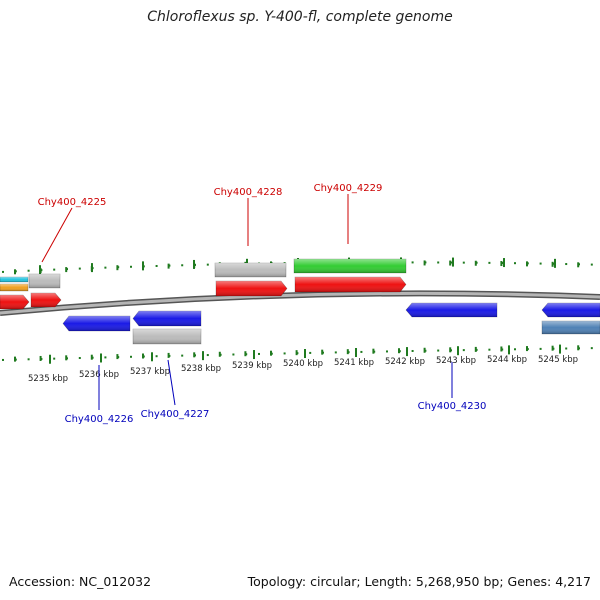 The width and height of the screenshot is (600, 600). Describe the element at coordinates (354, 363) in the screenshot. I see `scale-label: 5241 kbp` at that location.